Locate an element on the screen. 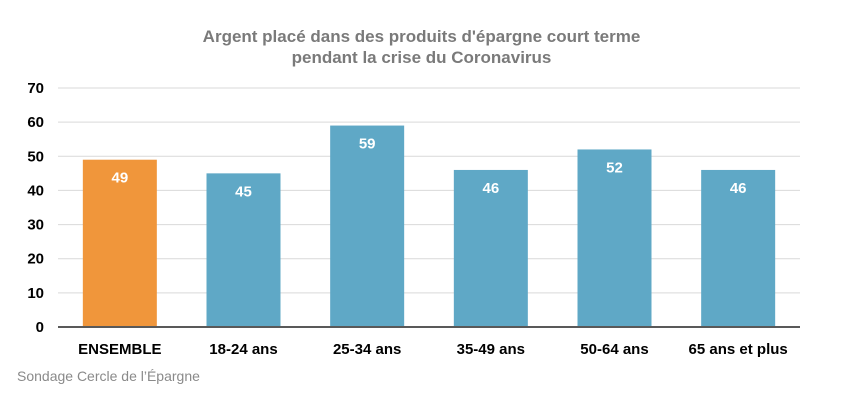  x-tick-label: ENSEMBLE is located at coordinates (119, 349).